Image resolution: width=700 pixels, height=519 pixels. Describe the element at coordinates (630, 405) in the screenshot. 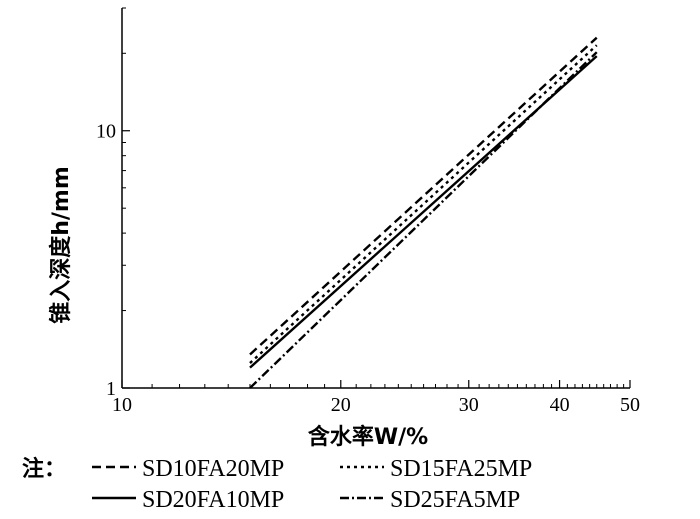

I see `x-tick-label: 50` at that location.